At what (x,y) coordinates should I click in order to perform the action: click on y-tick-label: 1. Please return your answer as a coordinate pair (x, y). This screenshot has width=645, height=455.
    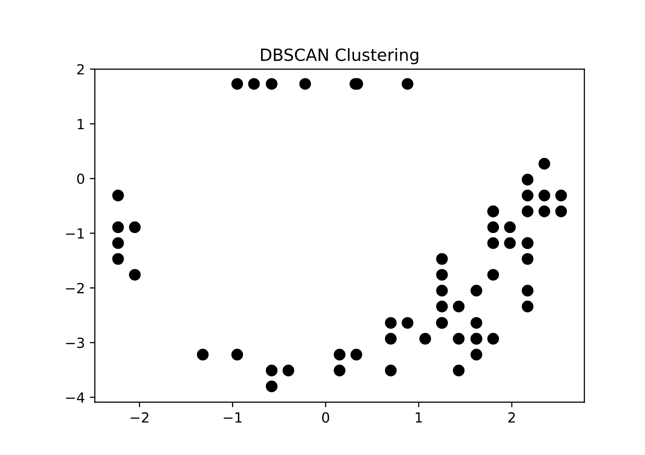
    Looking at the image, I should click on (81, 124).